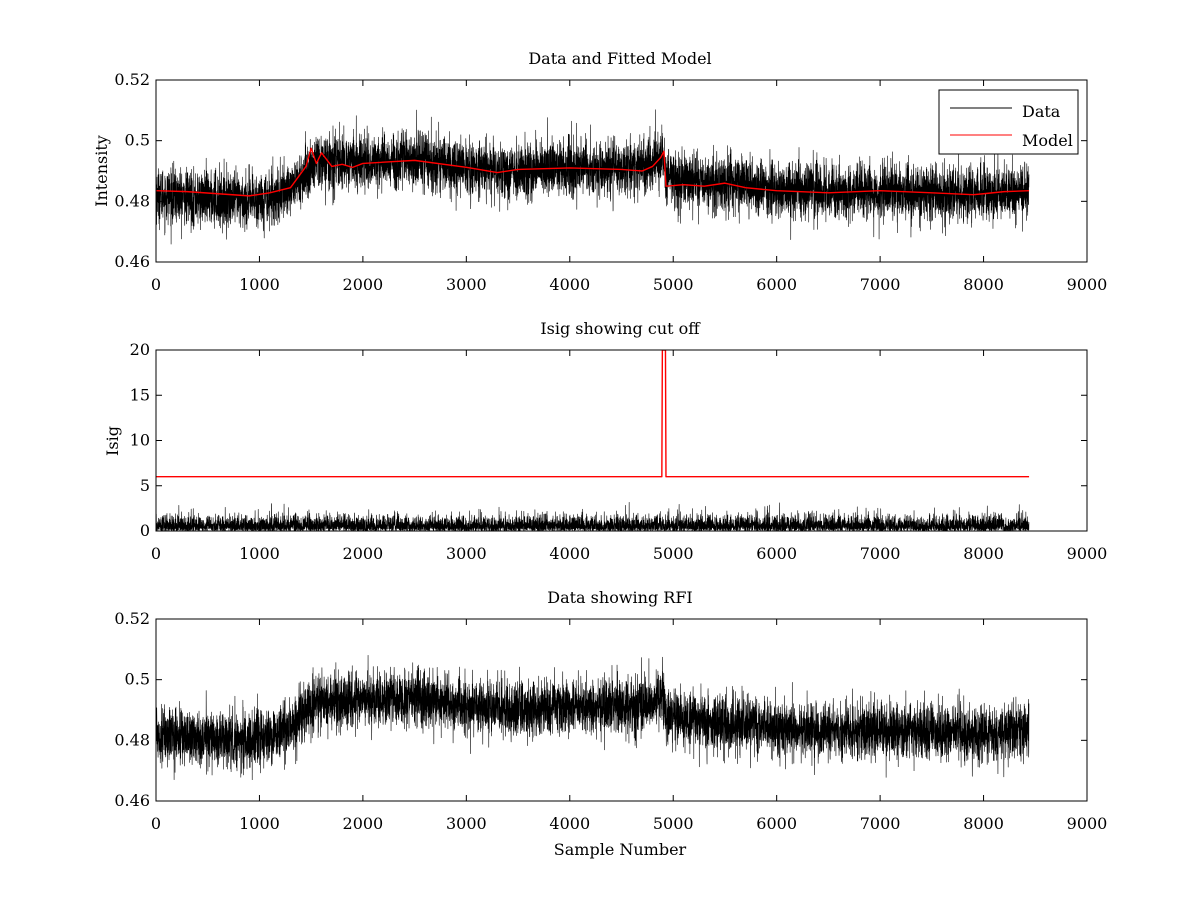 This screenshot has height=900, width=1200. I want to click on series-line-data, so click(593, 177).